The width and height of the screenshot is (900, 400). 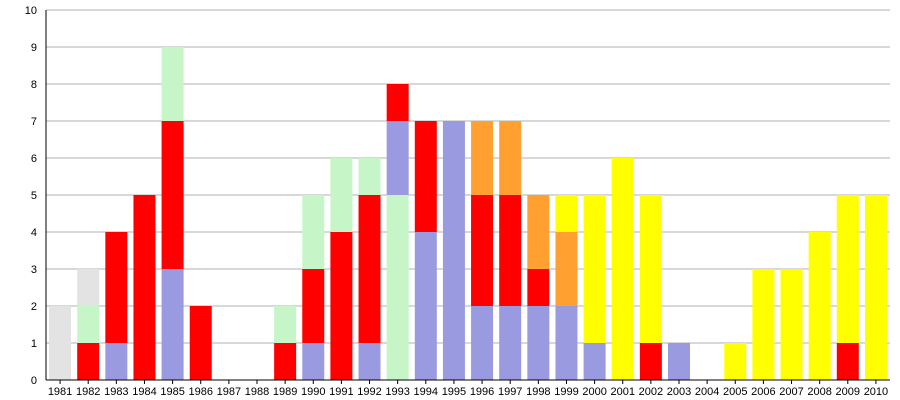 What do you see at coordinates (763, 324) in the screenshot?
I see `bar-segment-2006` at bounding box center [763, 324].